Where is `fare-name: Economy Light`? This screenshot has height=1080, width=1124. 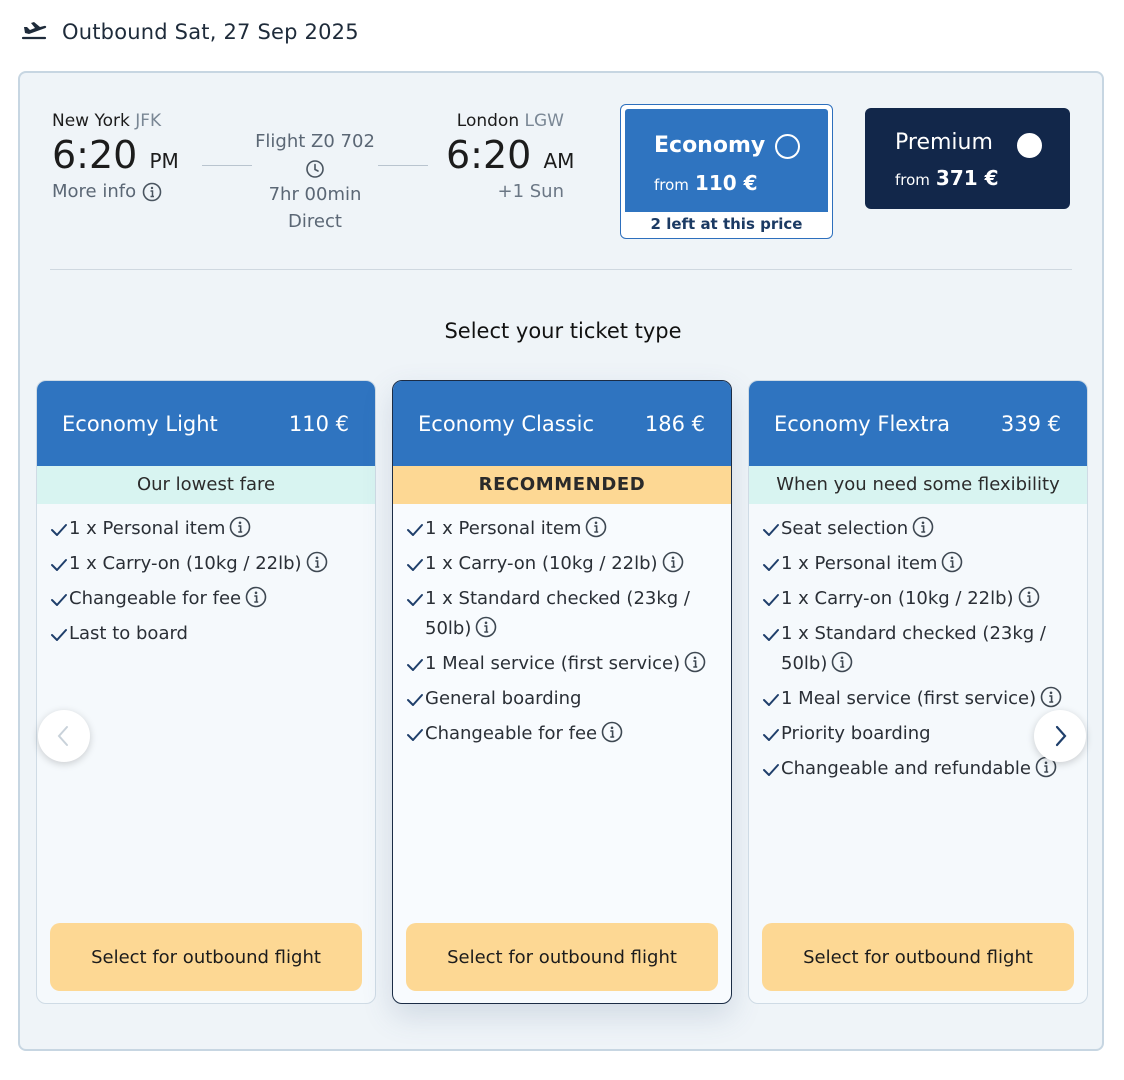
fare-name: Economy Light is located at coordinates (140, 423).